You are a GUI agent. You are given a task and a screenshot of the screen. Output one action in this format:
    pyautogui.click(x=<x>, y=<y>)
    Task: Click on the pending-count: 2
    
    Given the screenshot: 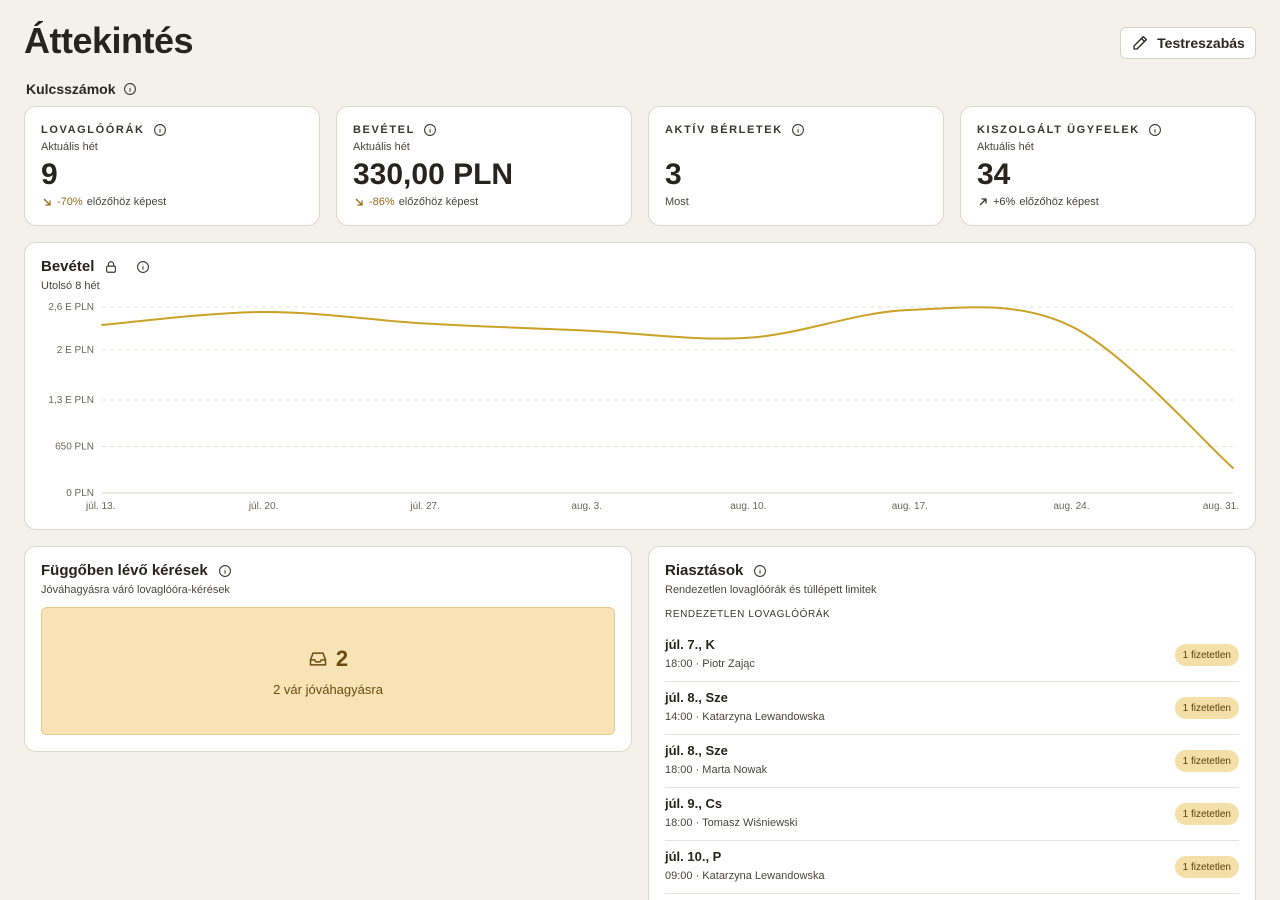 What is the action you would take?
    pyautogui.click(x=328, y=659)
    